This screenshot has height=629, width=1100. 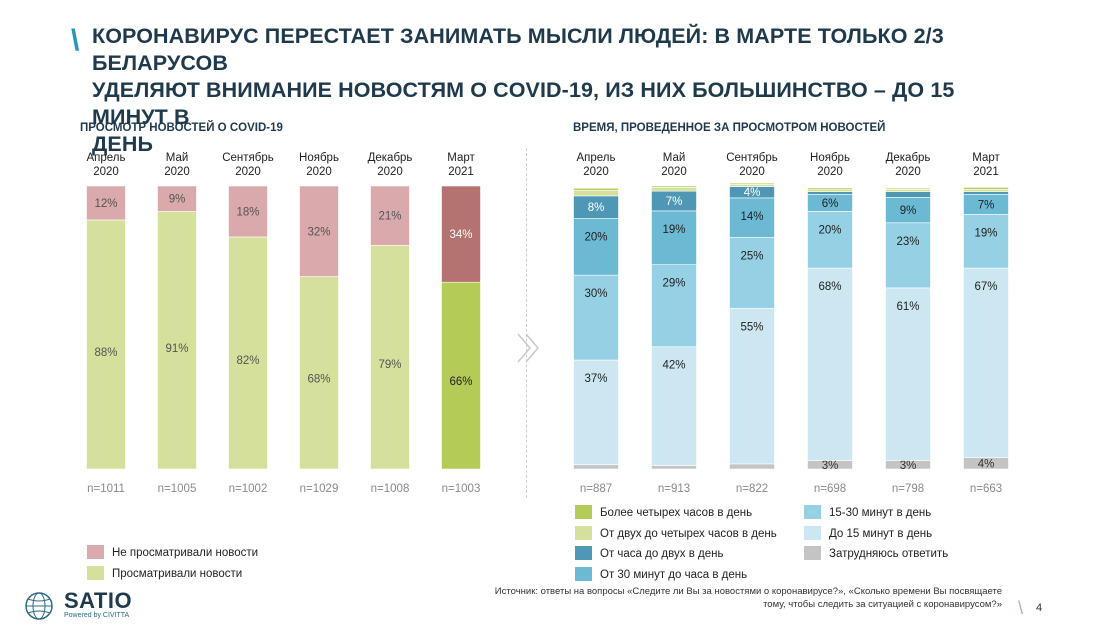 I want to click on category-label: Апрель, so click(x=105, y=158).